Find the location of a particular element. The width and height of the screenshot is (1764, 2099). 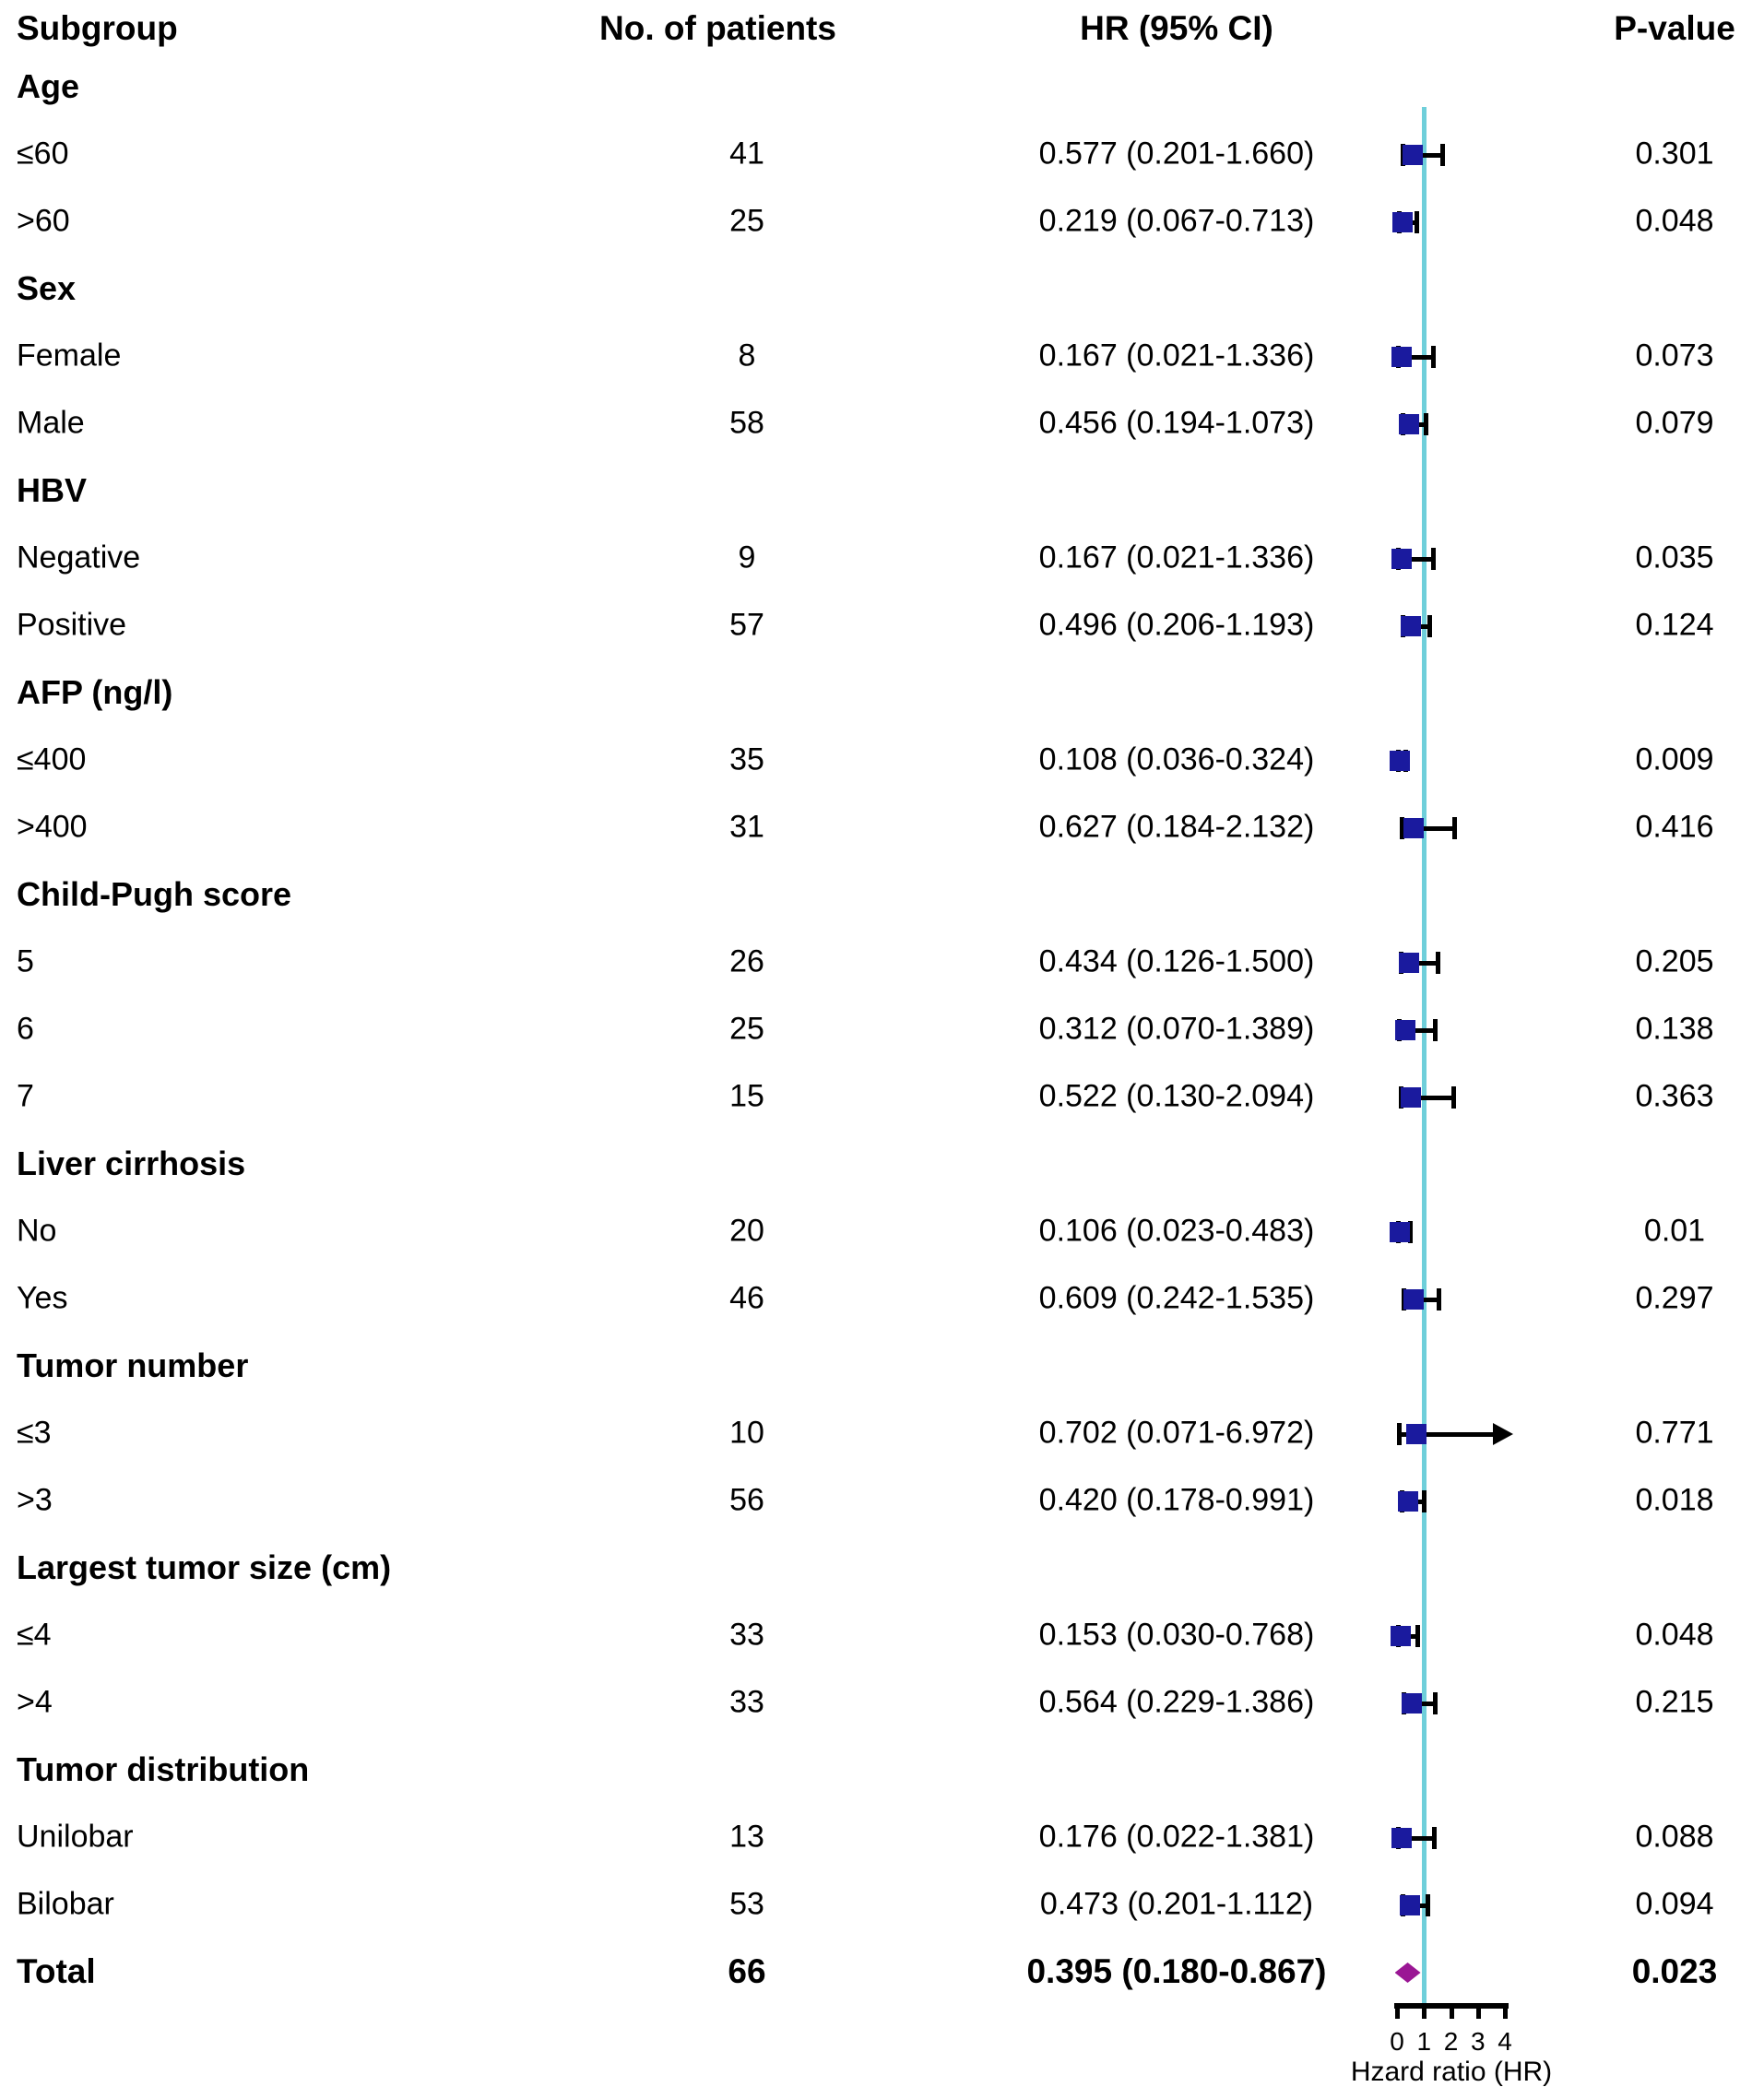

cell-patient-count: 41 is located at coordinates (746, 154).